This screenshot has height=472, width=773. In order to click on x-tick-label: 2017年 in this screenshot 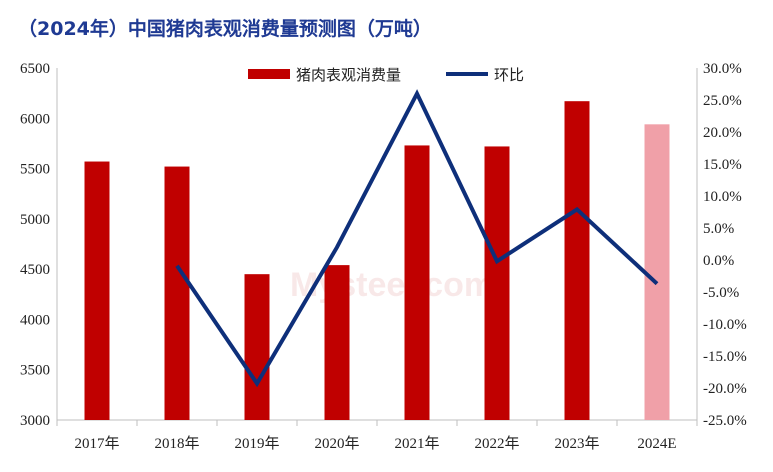, I will do `click(96, 443)`.